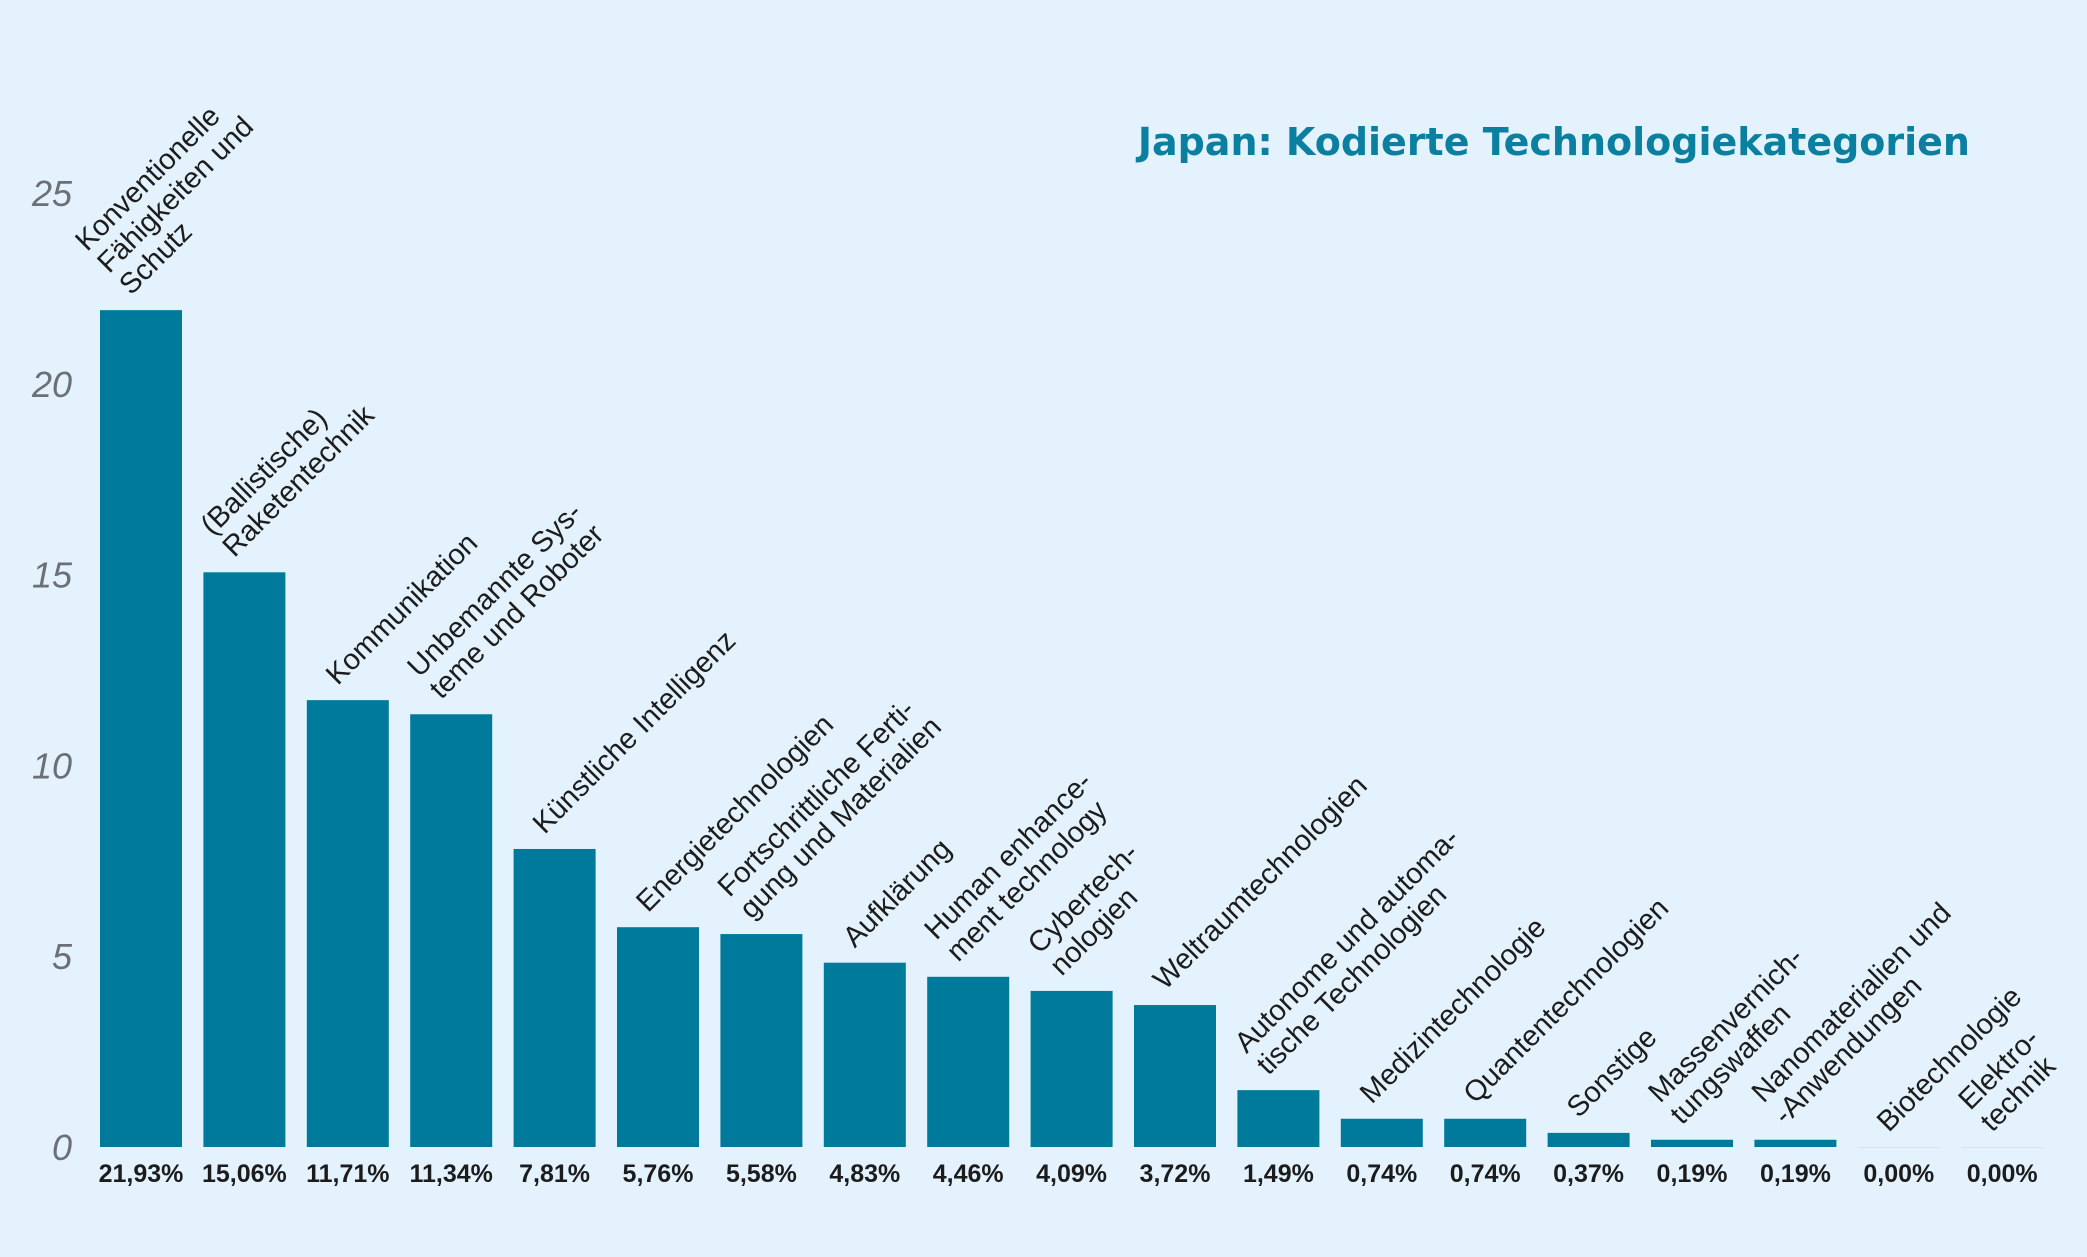 This screenshot has width=2087, height=1257. What do you see at coordinates (1588, 1174) in the screenshot?
I see `value-label: 0,37%` at bounding box center [1588, 1174].